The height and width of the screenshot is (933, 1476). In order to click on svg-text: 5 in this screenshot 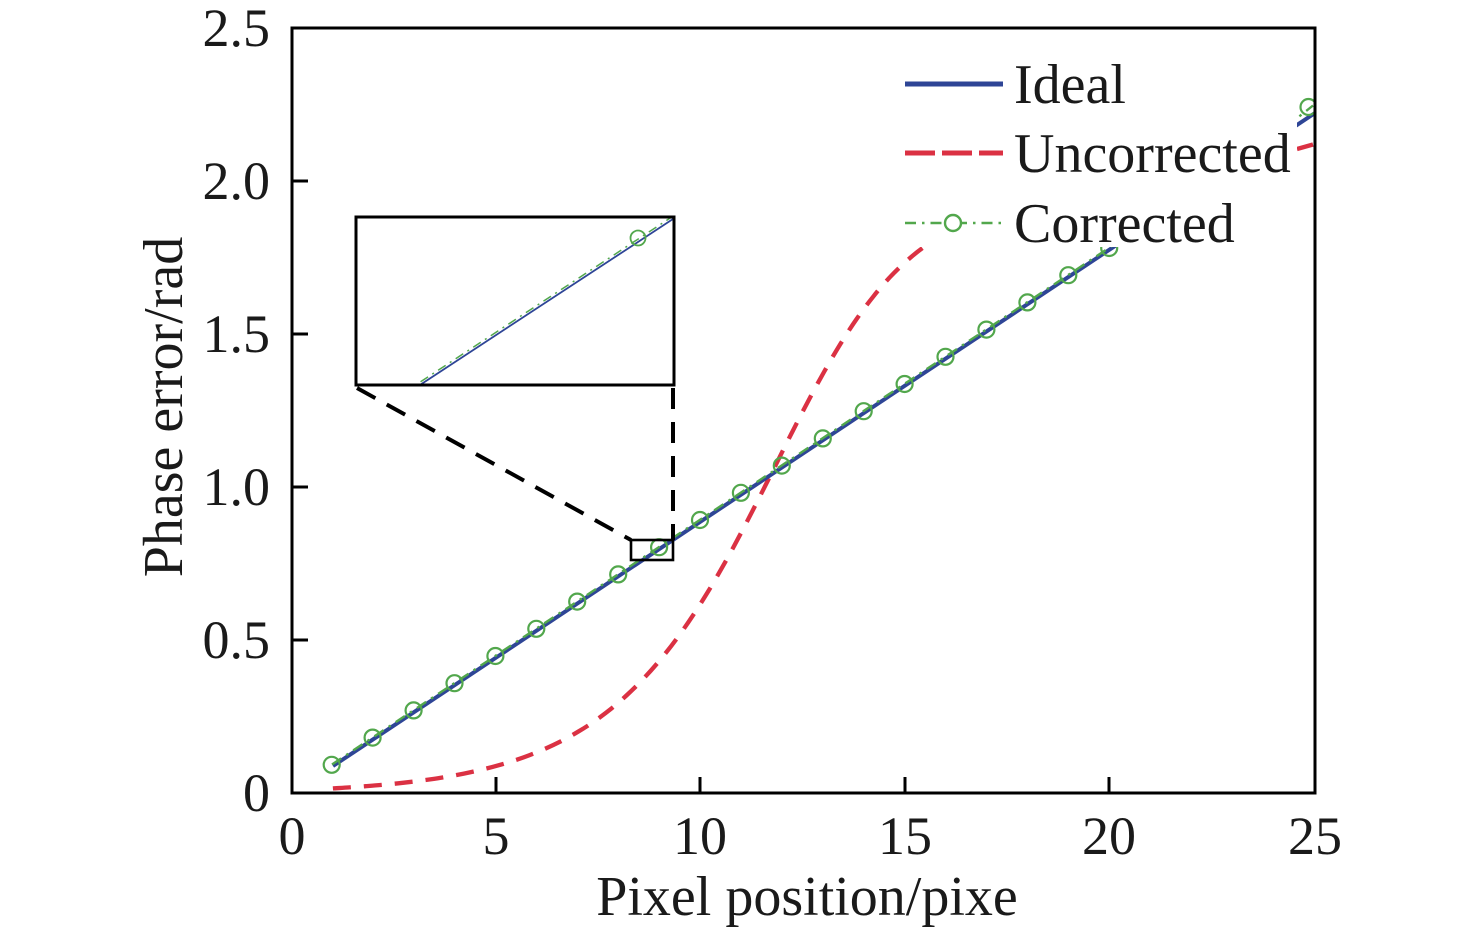, I will do `click(496, 836)`.